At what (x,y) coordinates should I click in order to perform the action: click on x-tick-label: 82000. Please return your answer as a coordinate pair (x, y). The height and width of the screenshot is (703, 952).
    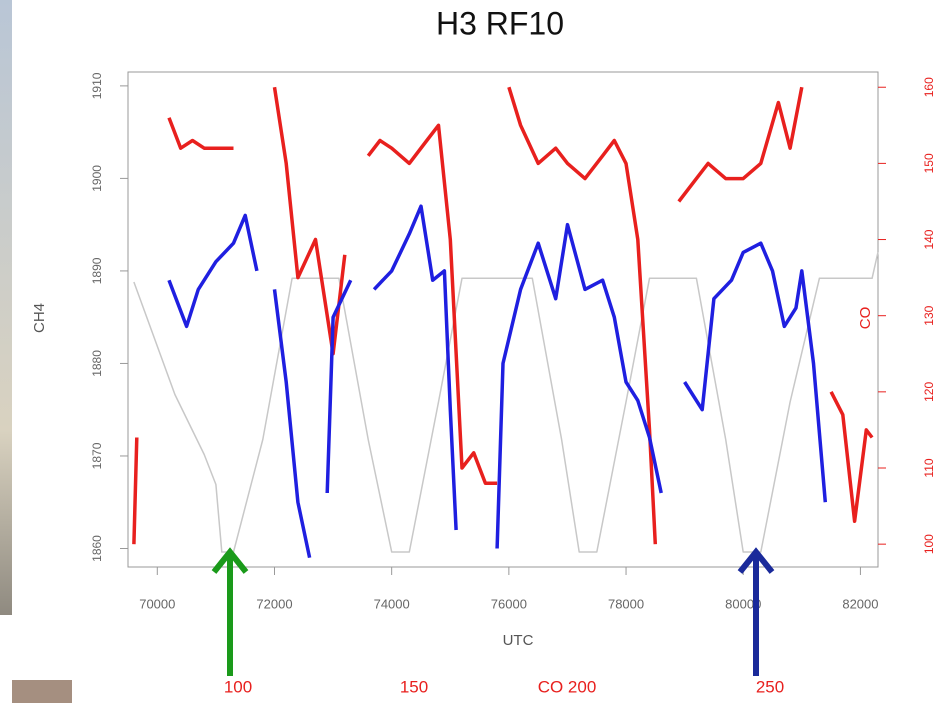
    Looking at the image, I should click on (860, 603).